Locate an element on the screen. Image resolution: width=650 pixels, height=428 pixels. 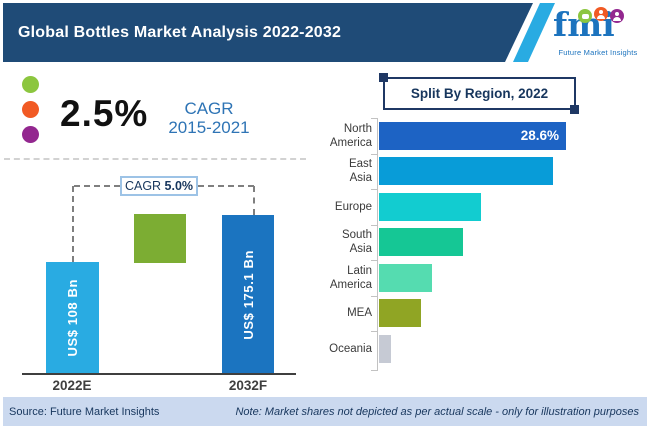
forecast-cagr-box: CAGR 5.0% is located at coordinates (159, 186).